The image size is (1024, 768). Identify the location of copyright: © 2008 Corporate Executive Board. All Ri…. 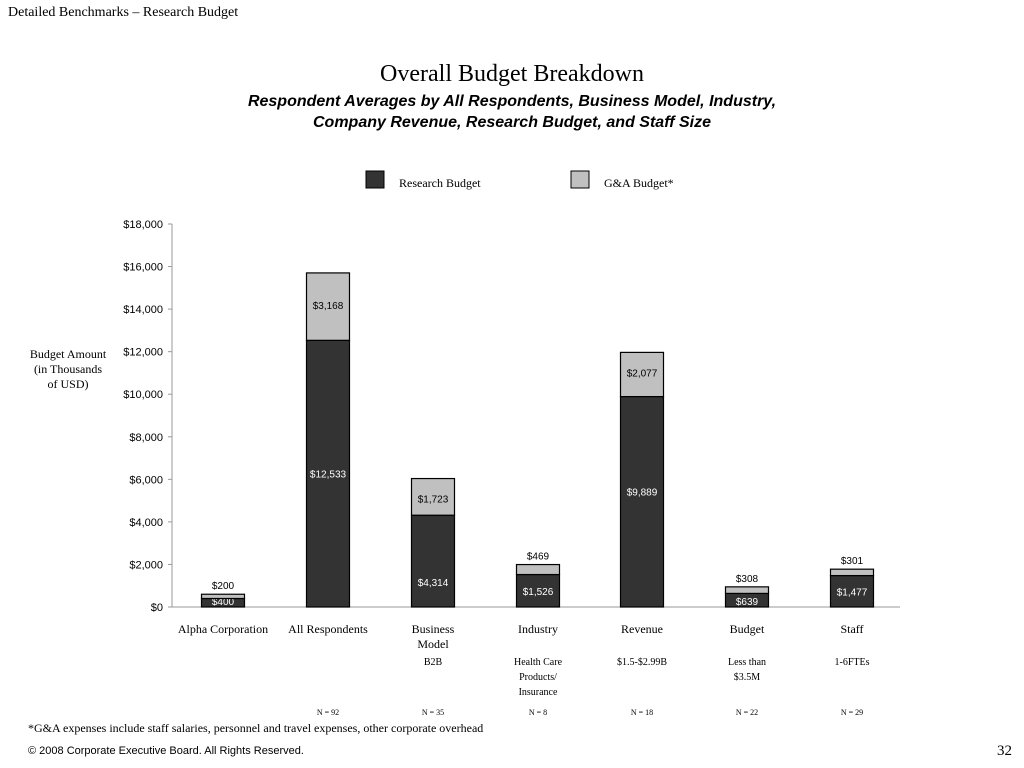
(166, 751).